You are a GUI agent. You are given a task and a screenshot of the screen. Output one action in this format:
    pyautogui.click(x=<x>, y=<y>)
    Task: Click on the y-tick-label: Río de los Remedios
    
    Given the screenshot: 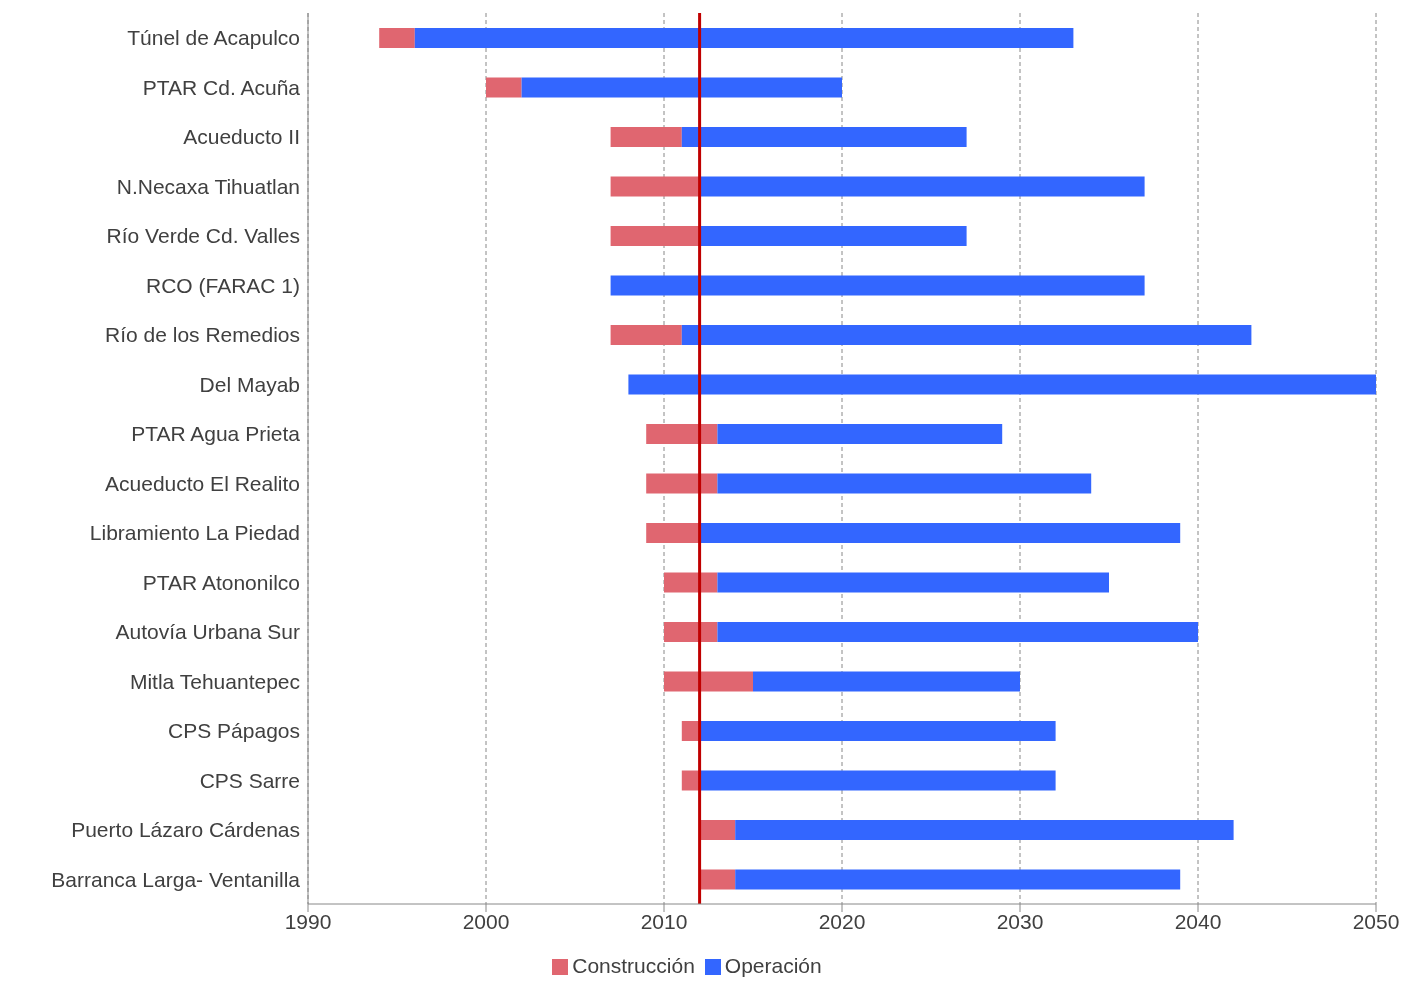 What is the action you would take?
    pyautogui.click(x=202, y=335)
    